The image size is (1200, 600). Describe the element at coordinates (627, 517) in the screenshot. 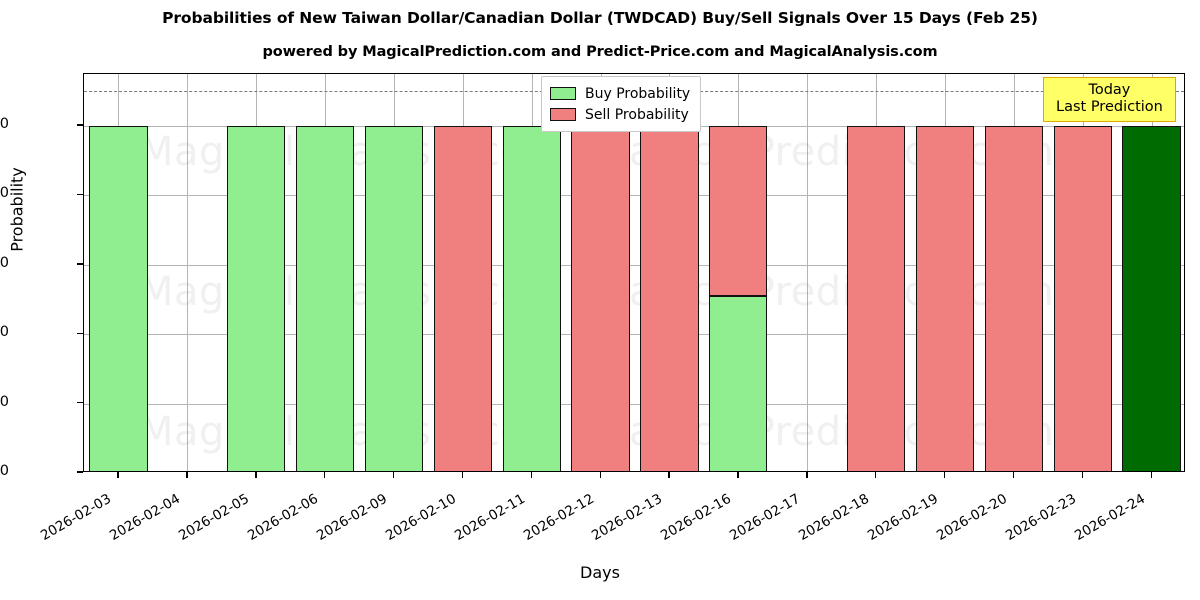

I see `x-tick-label: 2026-02-13` at that location.